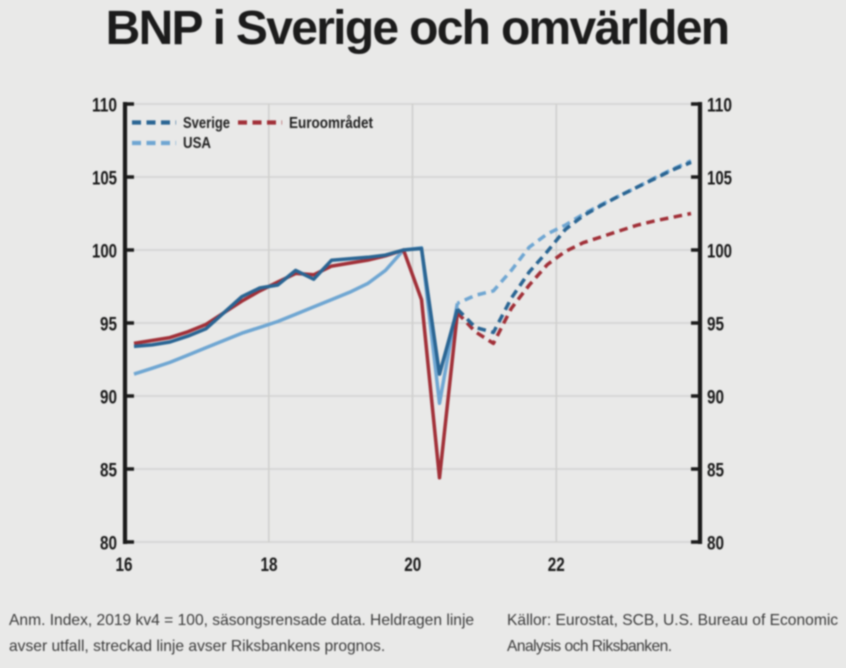 Image resolution: width=846 pixels, height=668 pixels. I want to click on svg-text: USA, so click(197, 143).